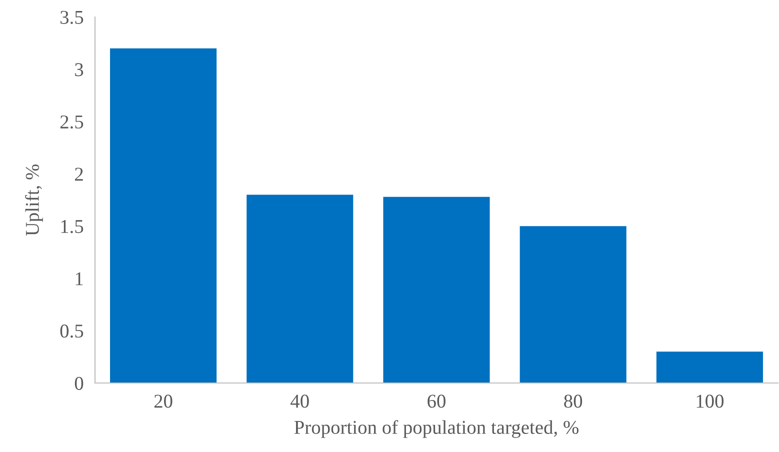  Describe the element at coordinates (710, 401) in the screenshot. I see `x-tick-label: 100` at that location.